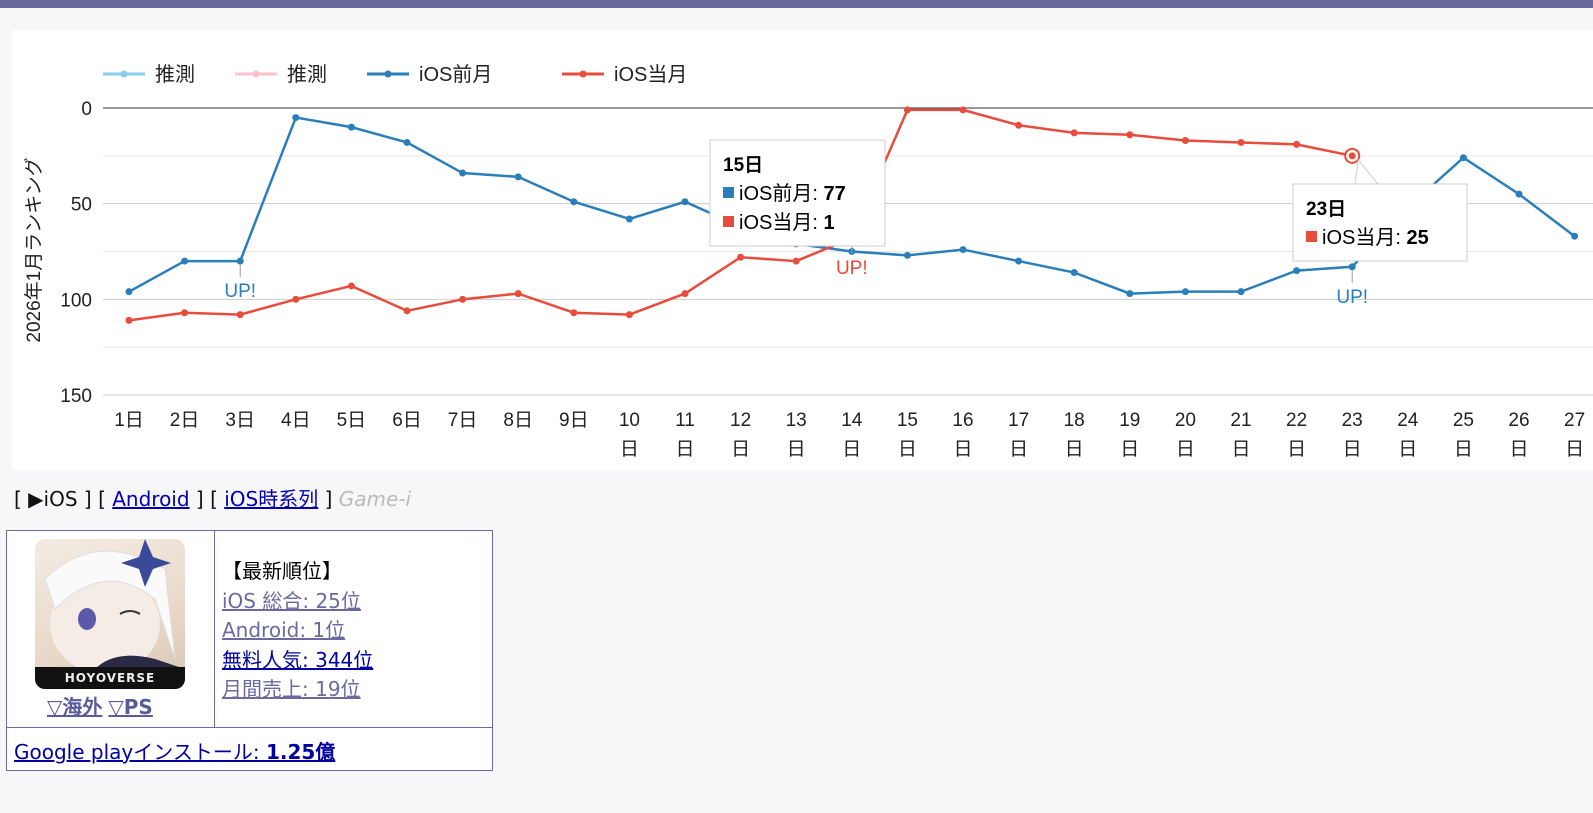 This screenshot has height=813, width=1593. Describe the element at coordinates (175, 74) in the screenshot. I see `legend-label: 推測` at that location.